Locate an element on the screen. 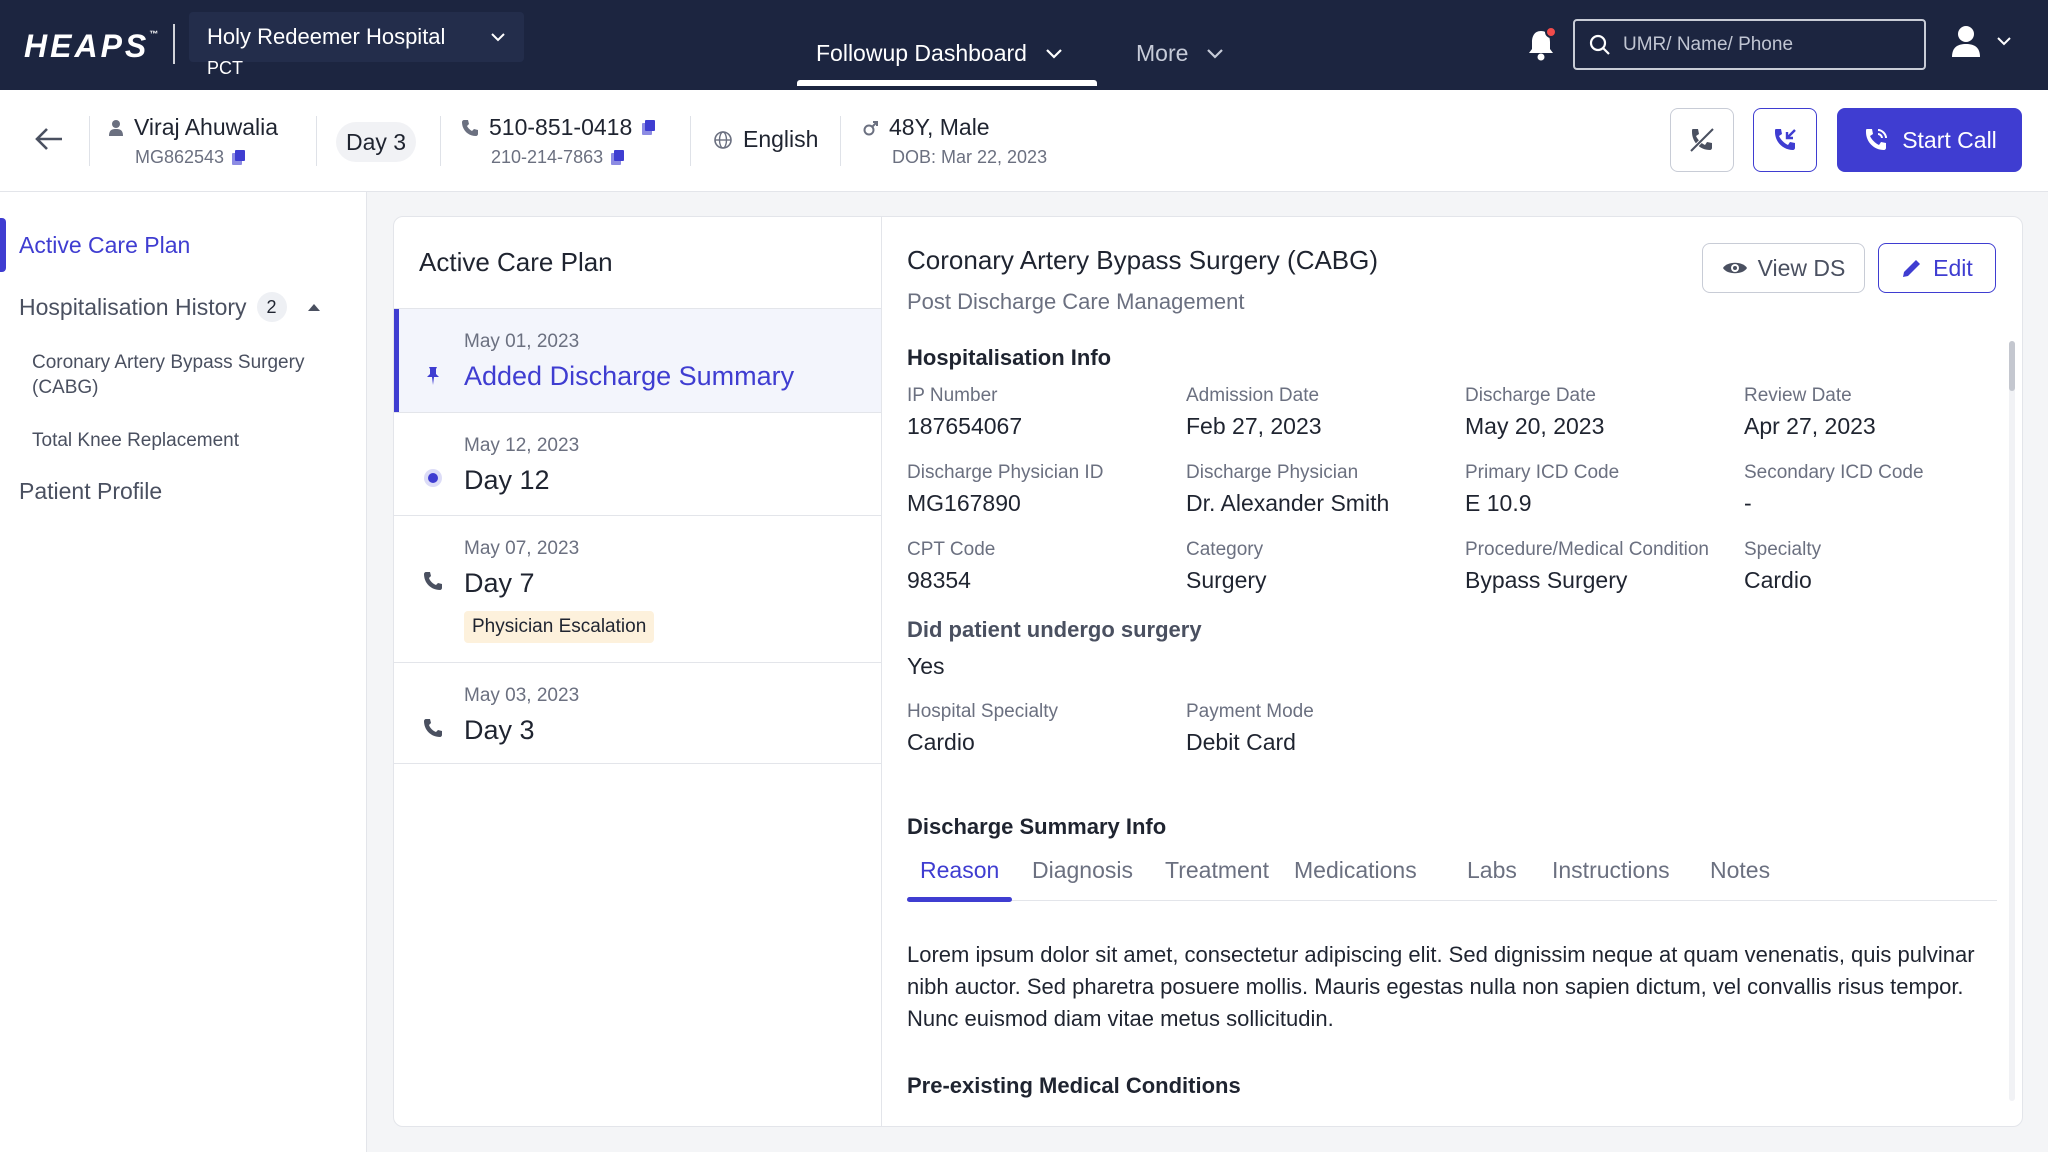  sidebar-subitem-knee-replacement: Total Knee Replacement is located at coordinates (136, 440).